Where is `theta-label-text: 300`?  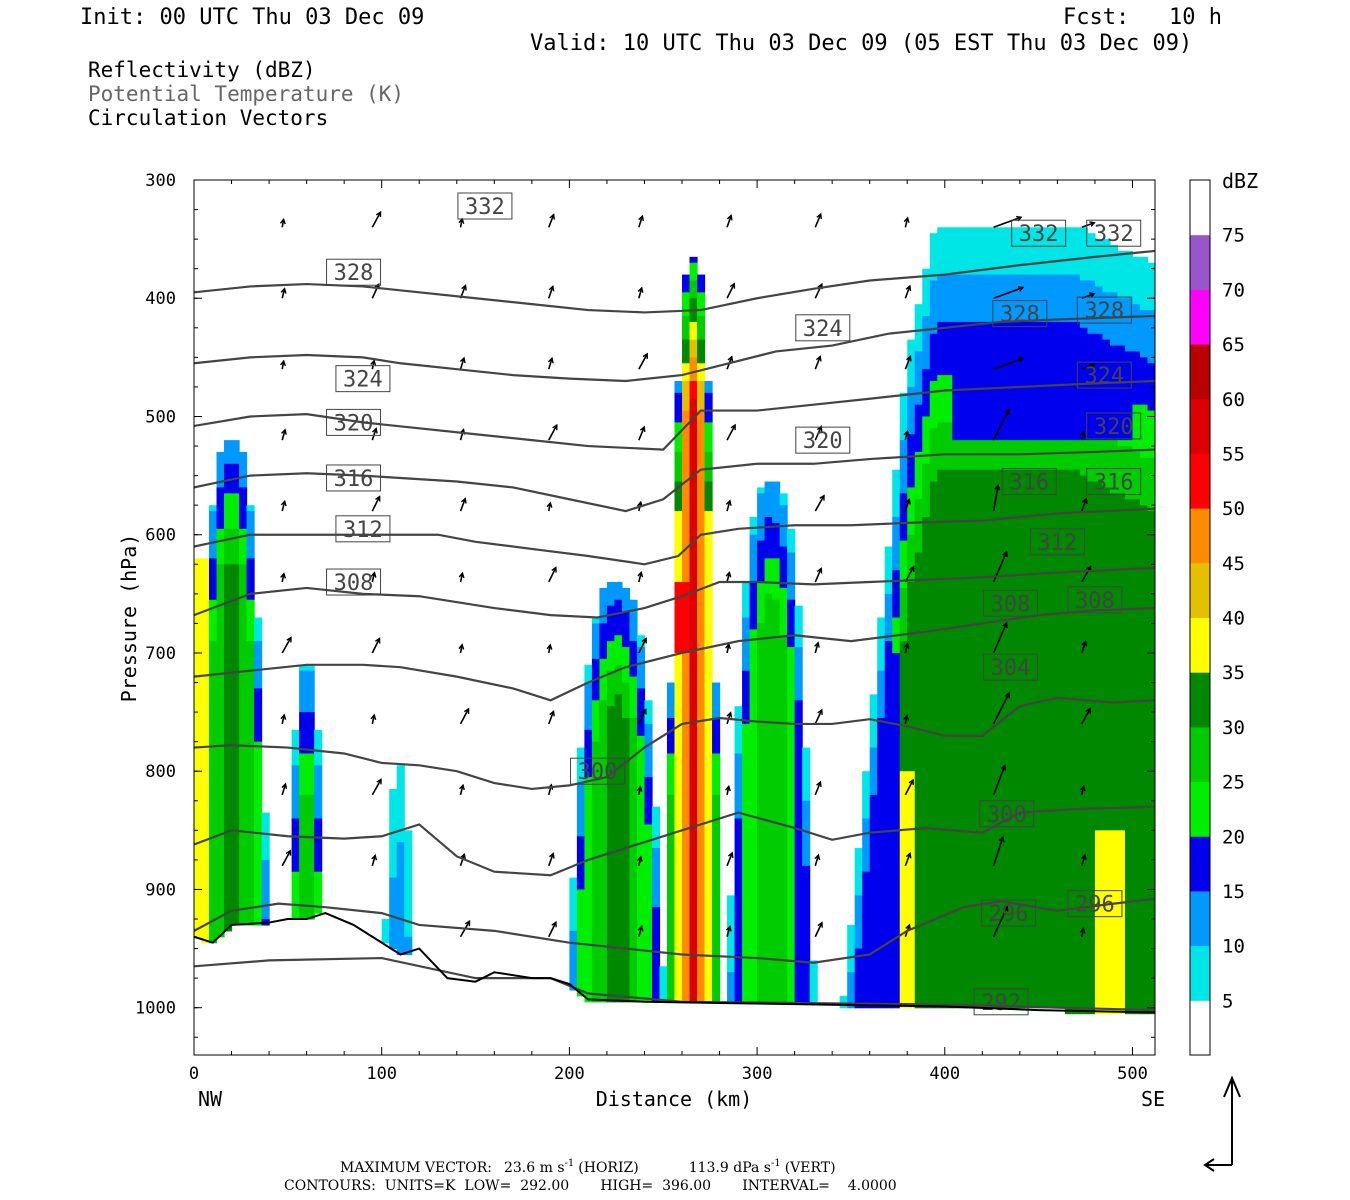
theta-label-text: 300 is located at coordinates (1007, 815).